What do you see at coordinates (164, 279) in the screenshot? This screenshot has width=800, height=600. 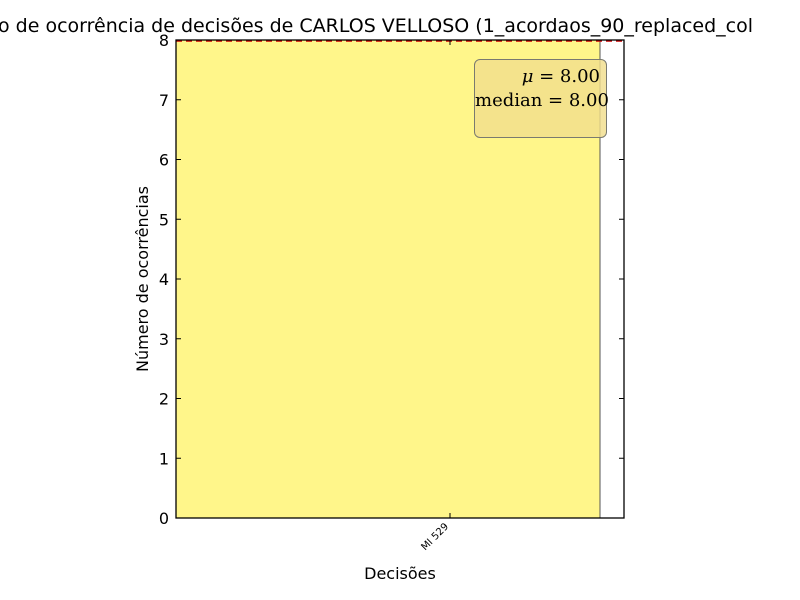 I see `y-tick-label-4: 4` at bounding box center [164, 279].